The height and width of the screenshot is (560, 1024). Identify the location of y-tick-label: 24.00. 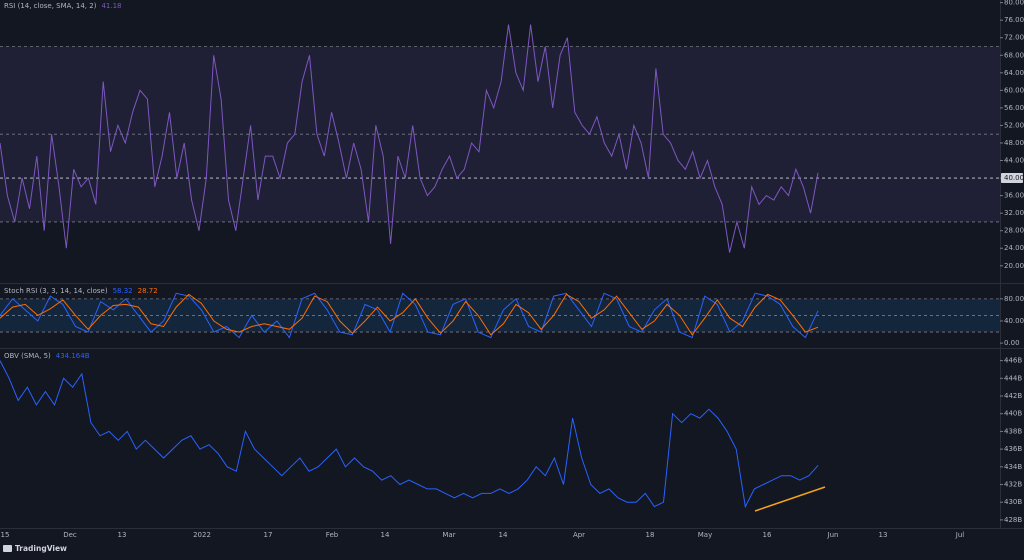
(1014, 248).